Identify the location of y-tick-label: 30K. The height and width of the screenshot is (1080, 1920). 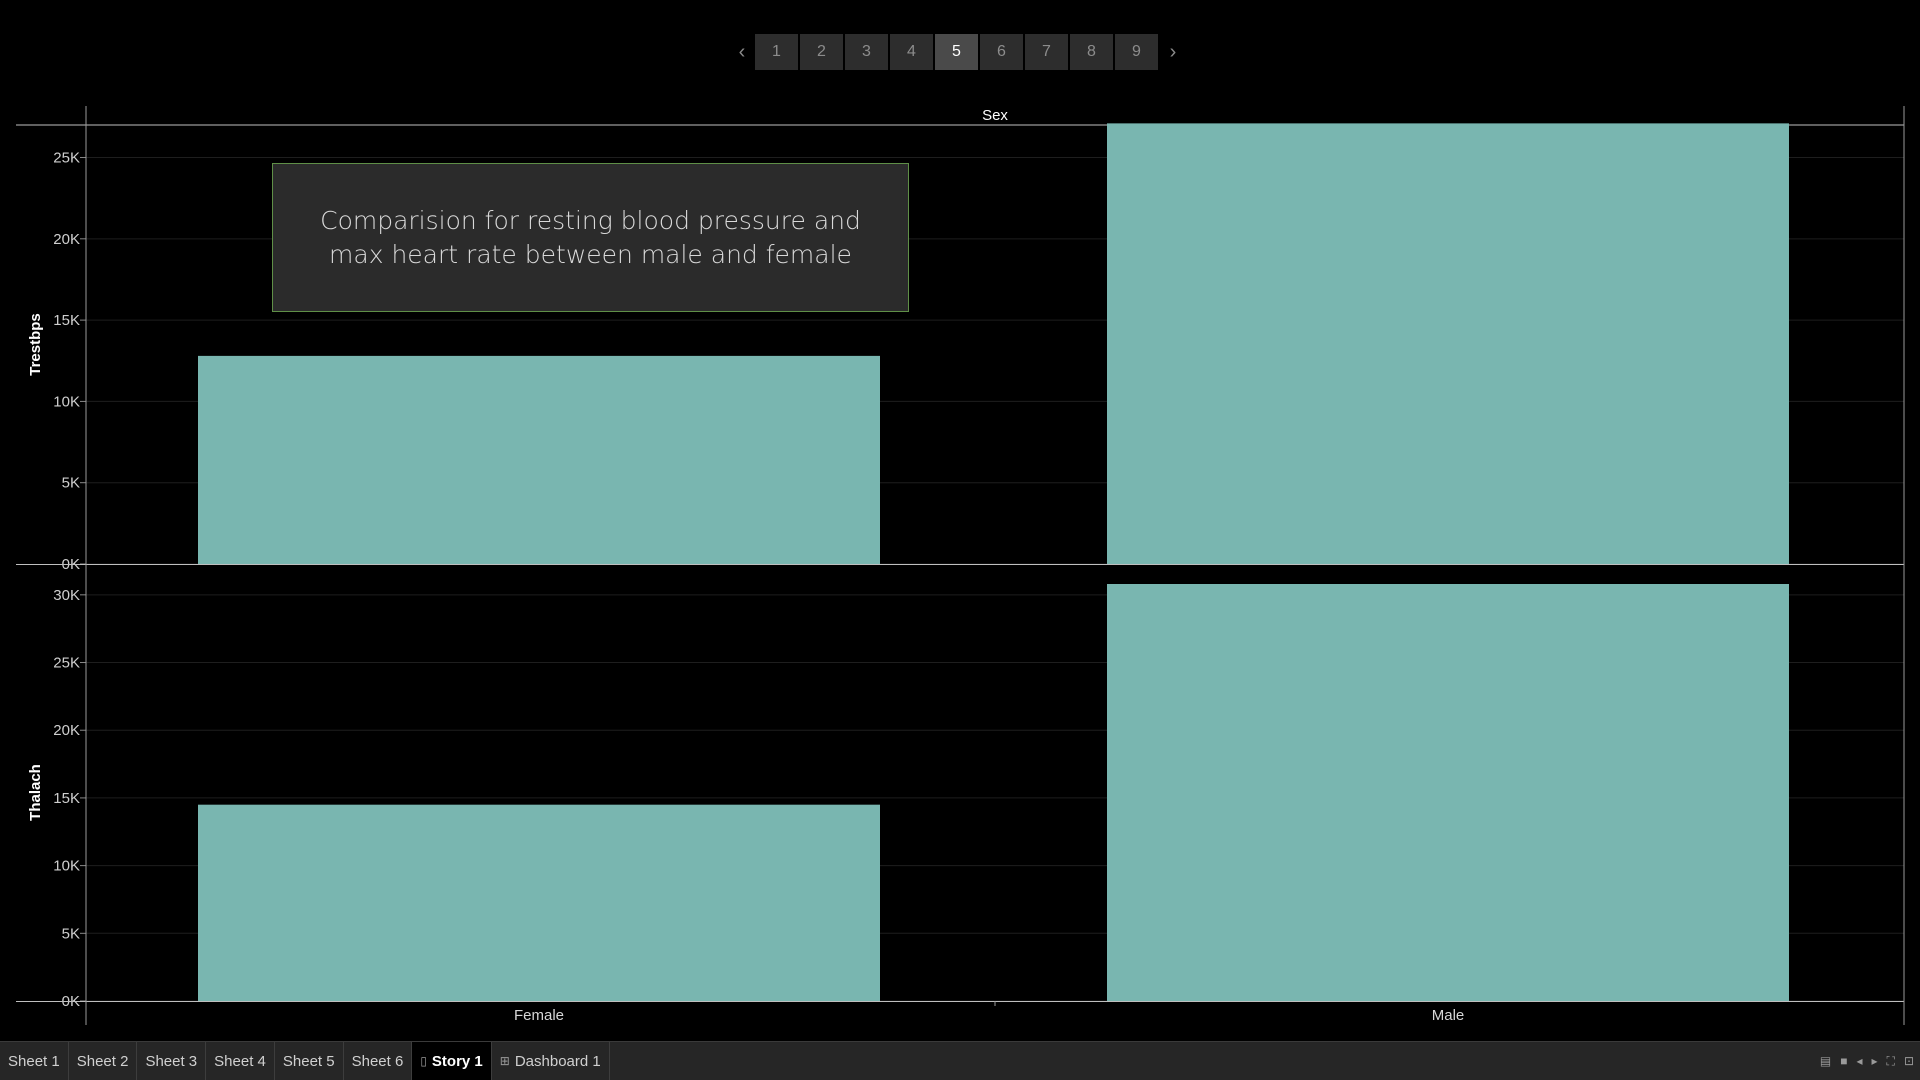
(66, 595).